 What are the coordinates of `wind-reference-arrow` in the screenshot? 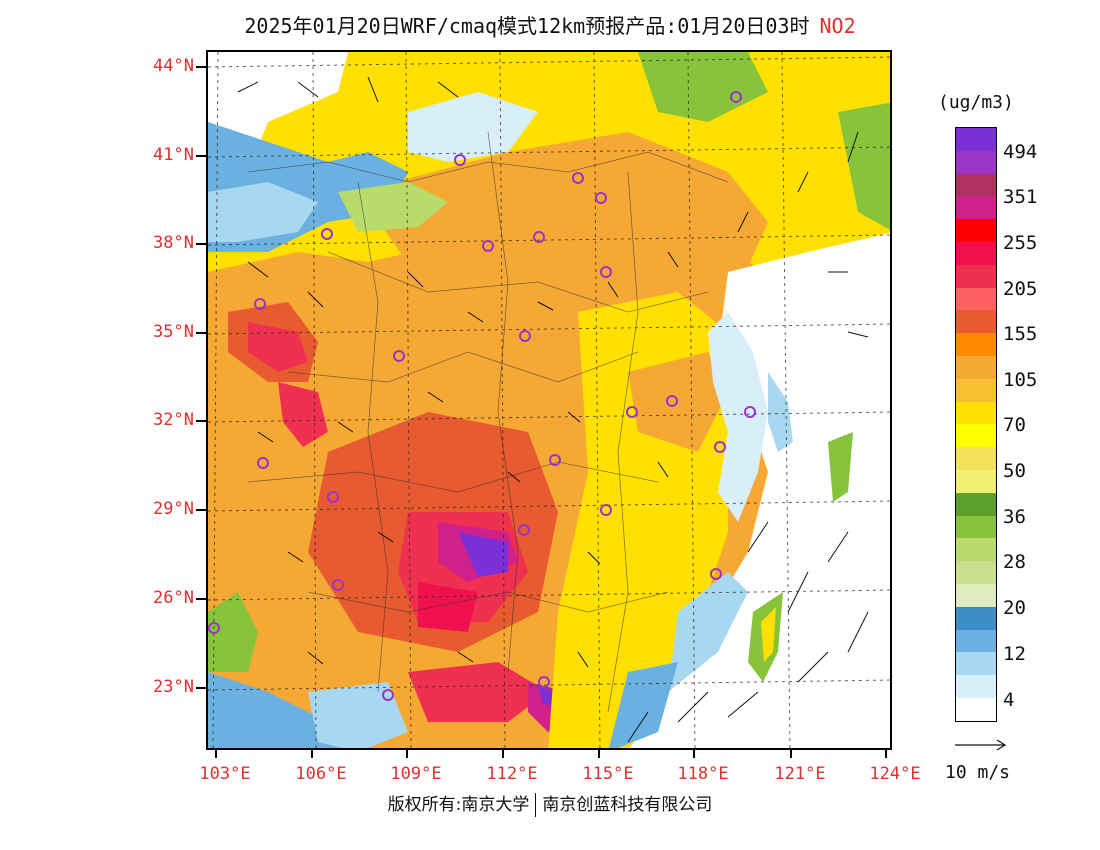 It's located at (981, 745).